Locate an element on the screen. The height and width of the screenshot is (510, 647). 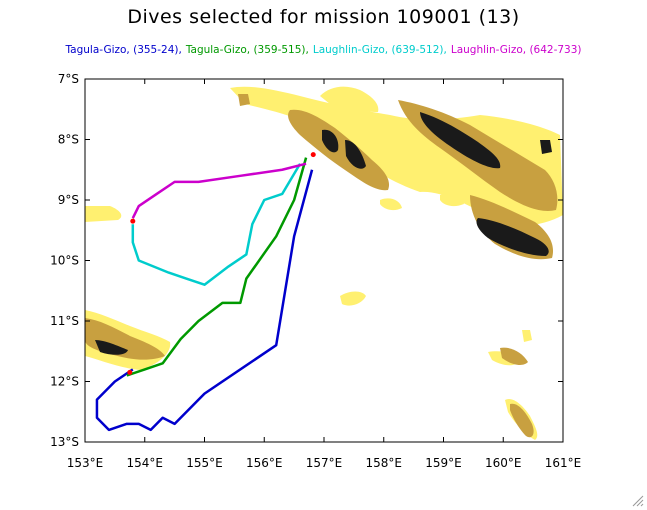
legend-item: Tagula-Gizo, (359-515), is located at coordinates (247, 50).